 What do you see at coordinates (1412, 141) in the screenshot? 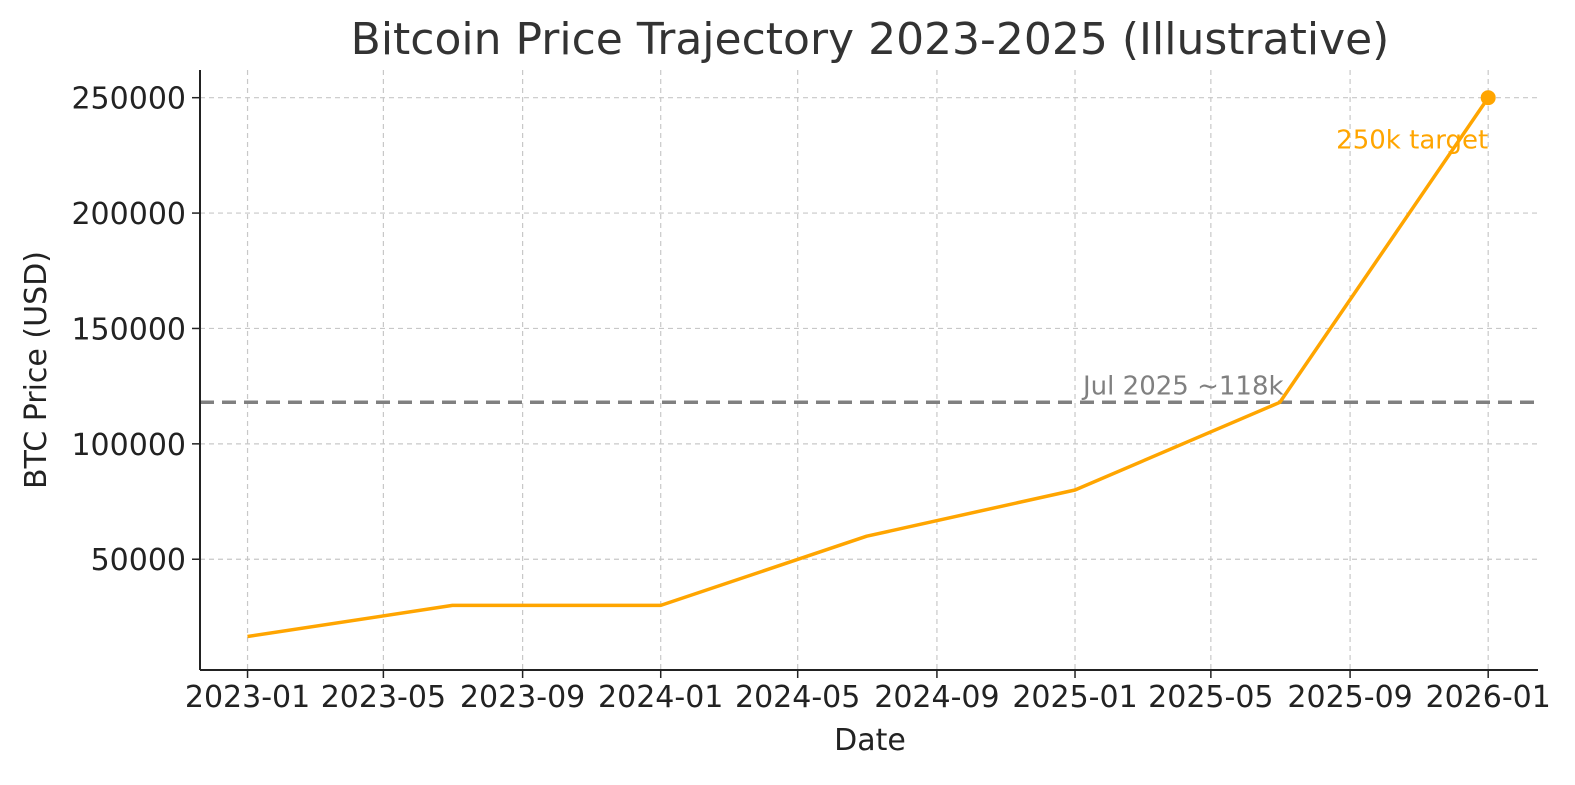
I see `target-annotation-label: 250k target` at bounding box center [1412, 141].